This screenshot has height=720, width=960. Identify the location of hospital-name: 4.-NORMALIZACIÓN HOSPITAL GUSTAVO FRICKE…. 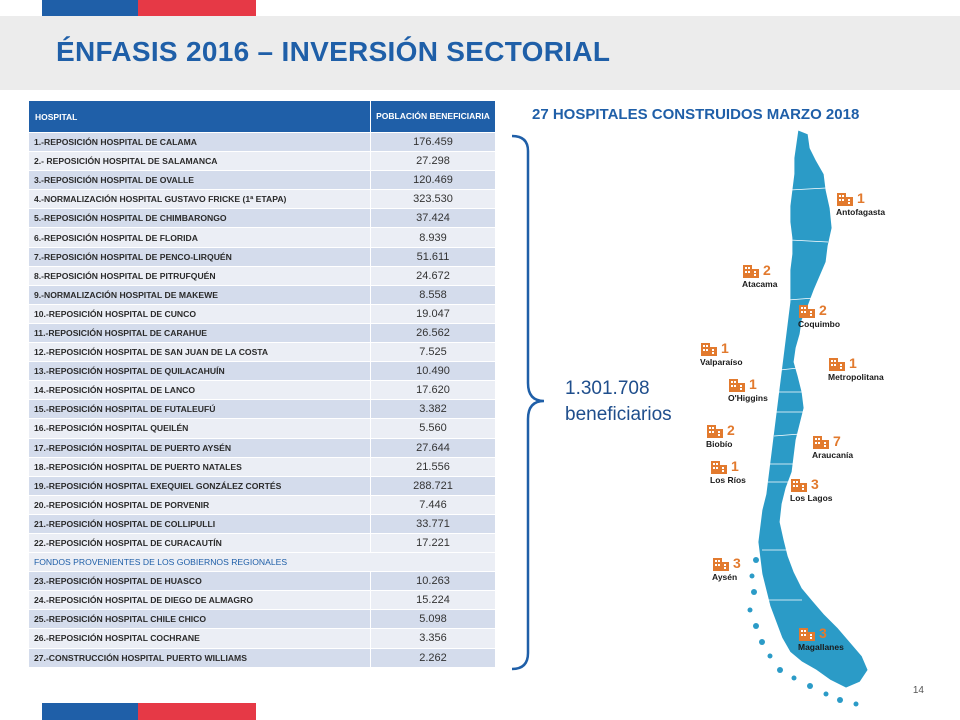
(199, 199).